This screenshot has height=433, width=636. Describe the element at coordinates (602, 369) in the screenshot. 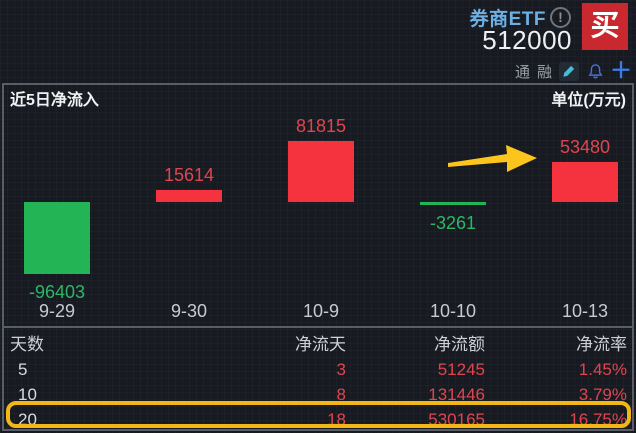

I see `table-cell: 1.45%` at that location.